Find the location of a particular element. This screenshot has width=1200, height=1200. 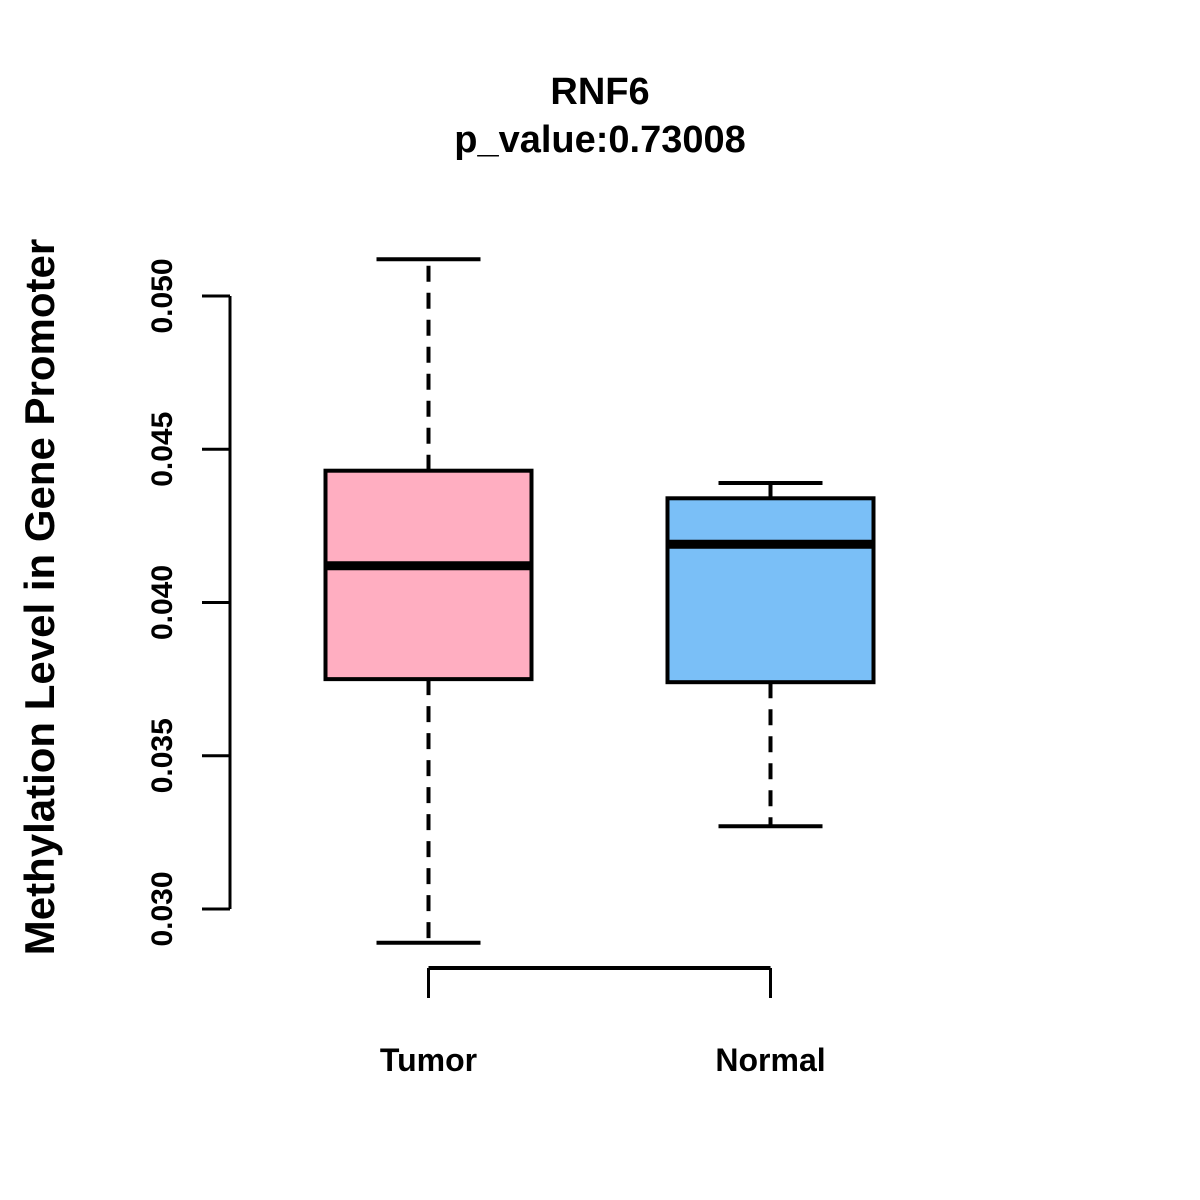

chart-title: RNF6 is located at coordinates (600, 92).